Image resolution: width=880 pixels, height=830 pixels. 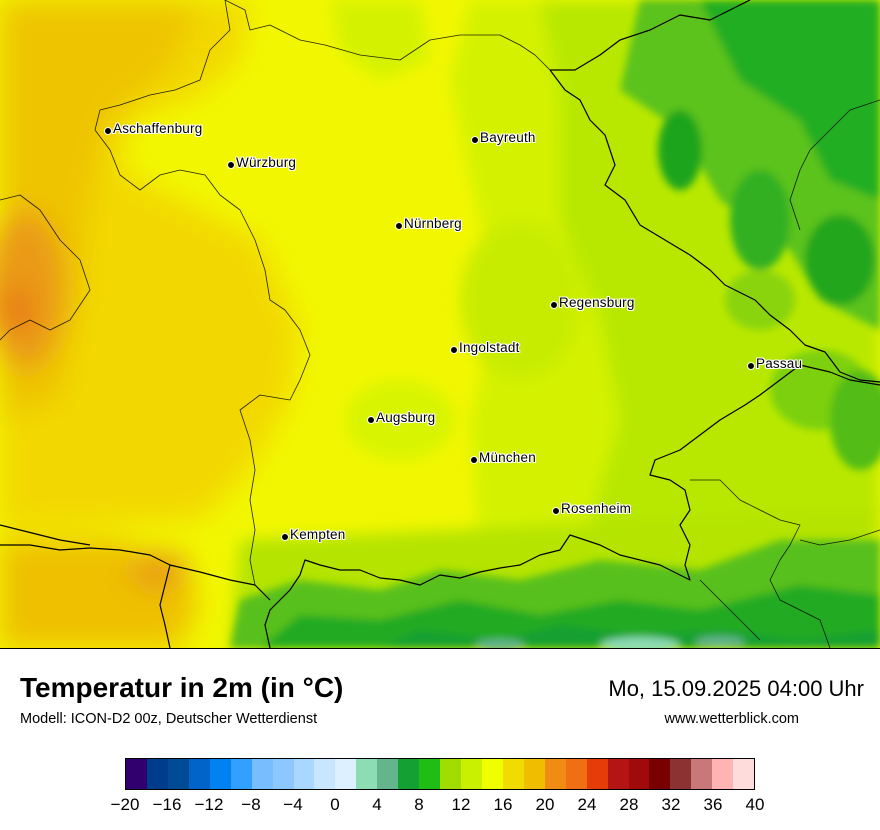 I want to click on legend-ticks: −20 −16 −12 −8 −4 0 4 8 12 16 20 24 28 32 36 40, so click(x=438, y=806).